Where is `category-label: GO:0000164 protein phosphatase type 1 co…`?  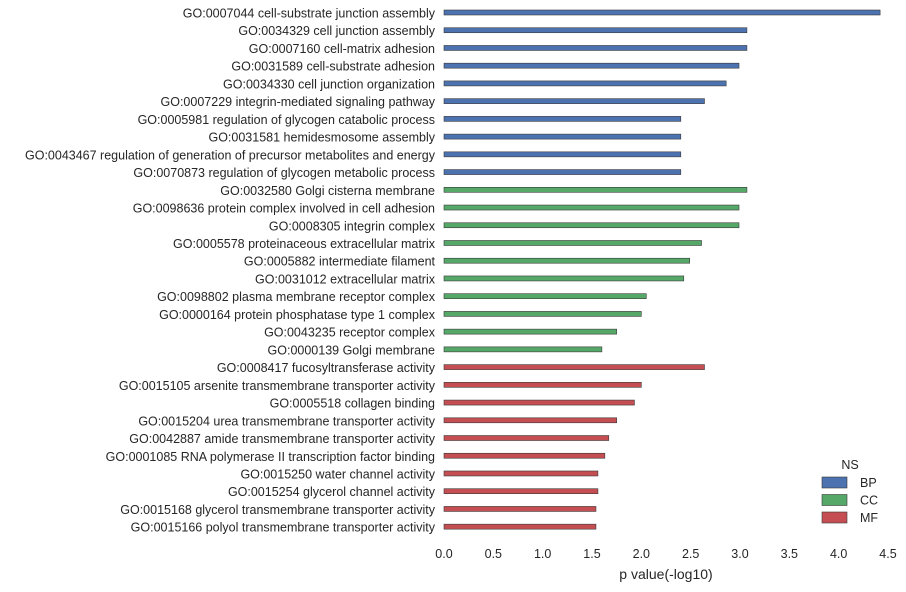
category-label: GO:0000164 protein phosphatase type 1 co… is located at coordinates (297, 315).